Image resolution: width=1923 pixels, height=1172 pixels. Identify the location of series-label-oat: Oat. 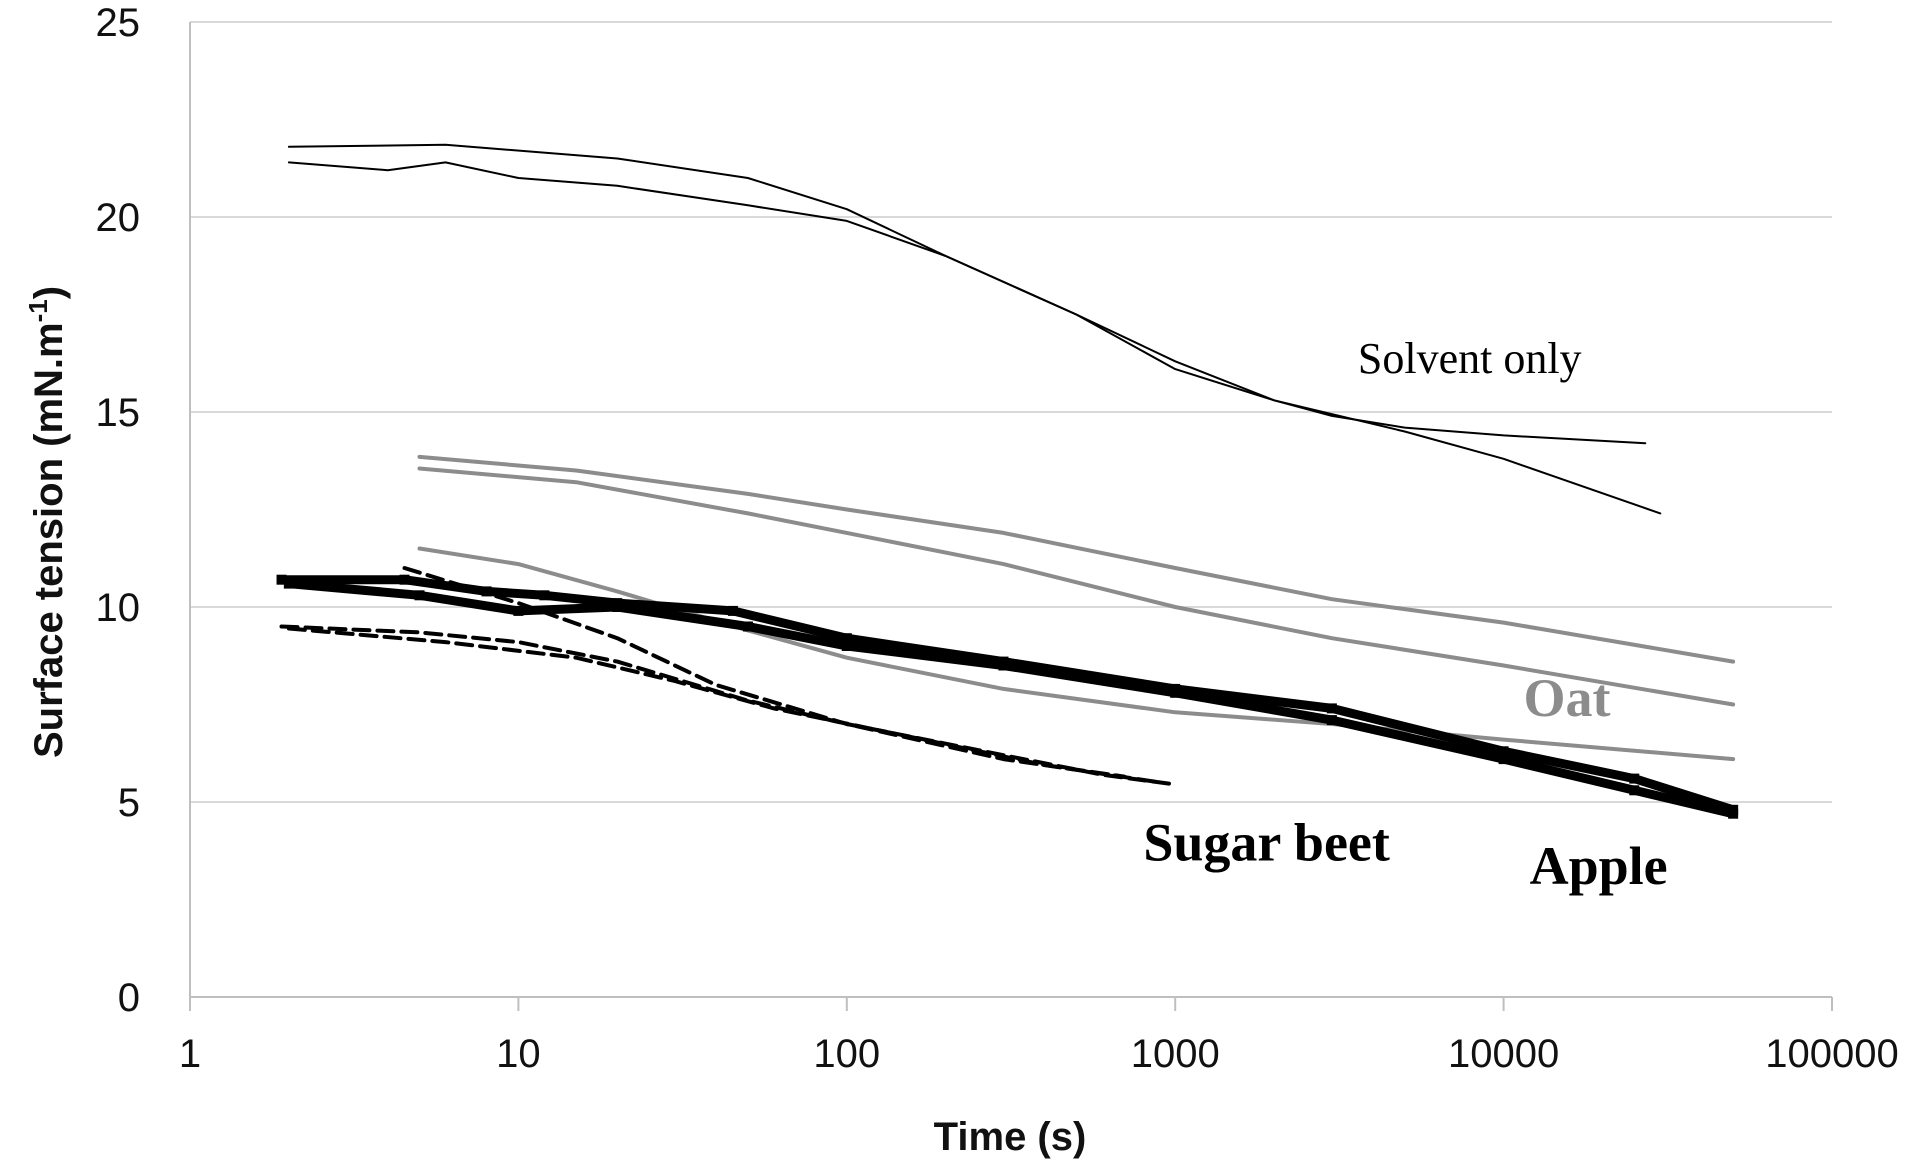
(1567, 698).